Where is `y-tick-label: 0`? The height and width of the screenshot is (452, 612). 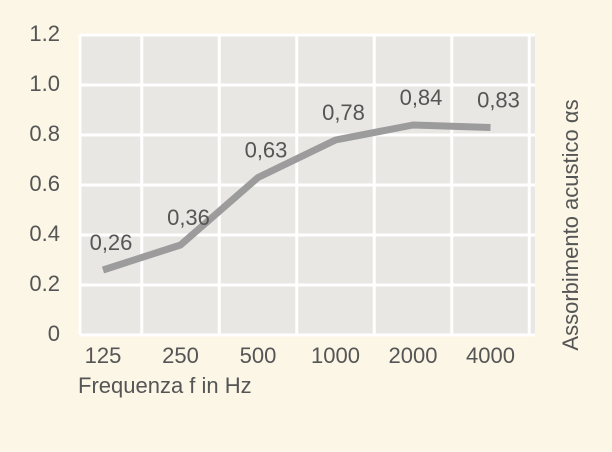 y-tick-label: 0 is located at coordinates (54, 333).